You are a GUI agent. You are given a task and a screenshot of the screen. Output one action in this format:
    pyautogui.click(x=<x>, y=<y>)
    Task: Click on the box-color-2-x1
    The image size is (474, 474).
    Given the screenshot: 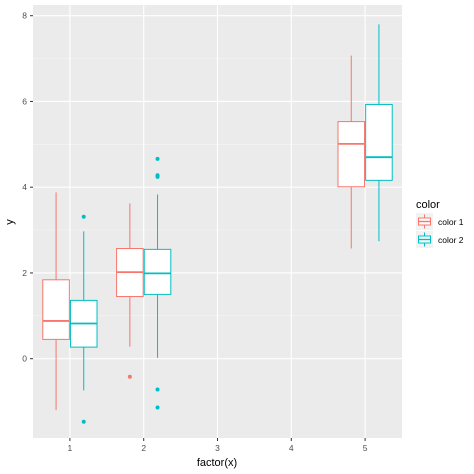 What is the action you would take?
    pyautogui.click(x=83, y=319)
    